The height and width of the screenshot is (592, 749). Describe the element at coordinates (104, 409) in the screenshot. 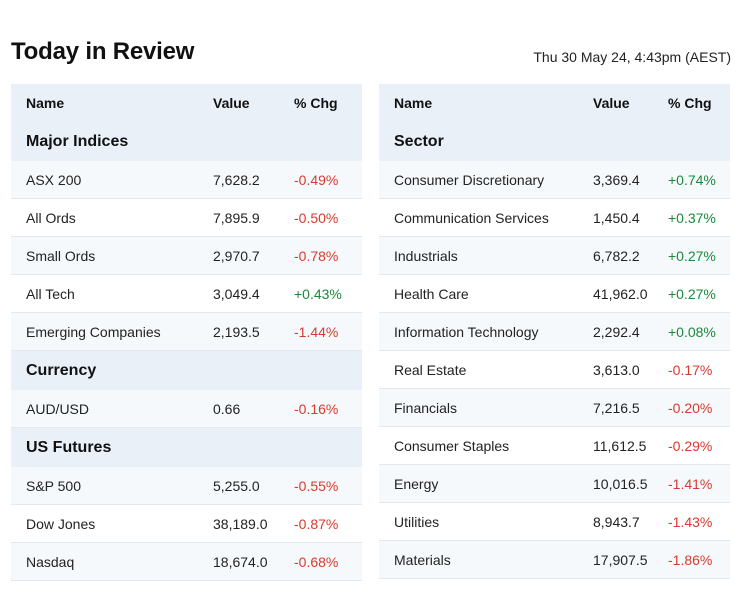

I see `row-name: AUD/USD` at that location.